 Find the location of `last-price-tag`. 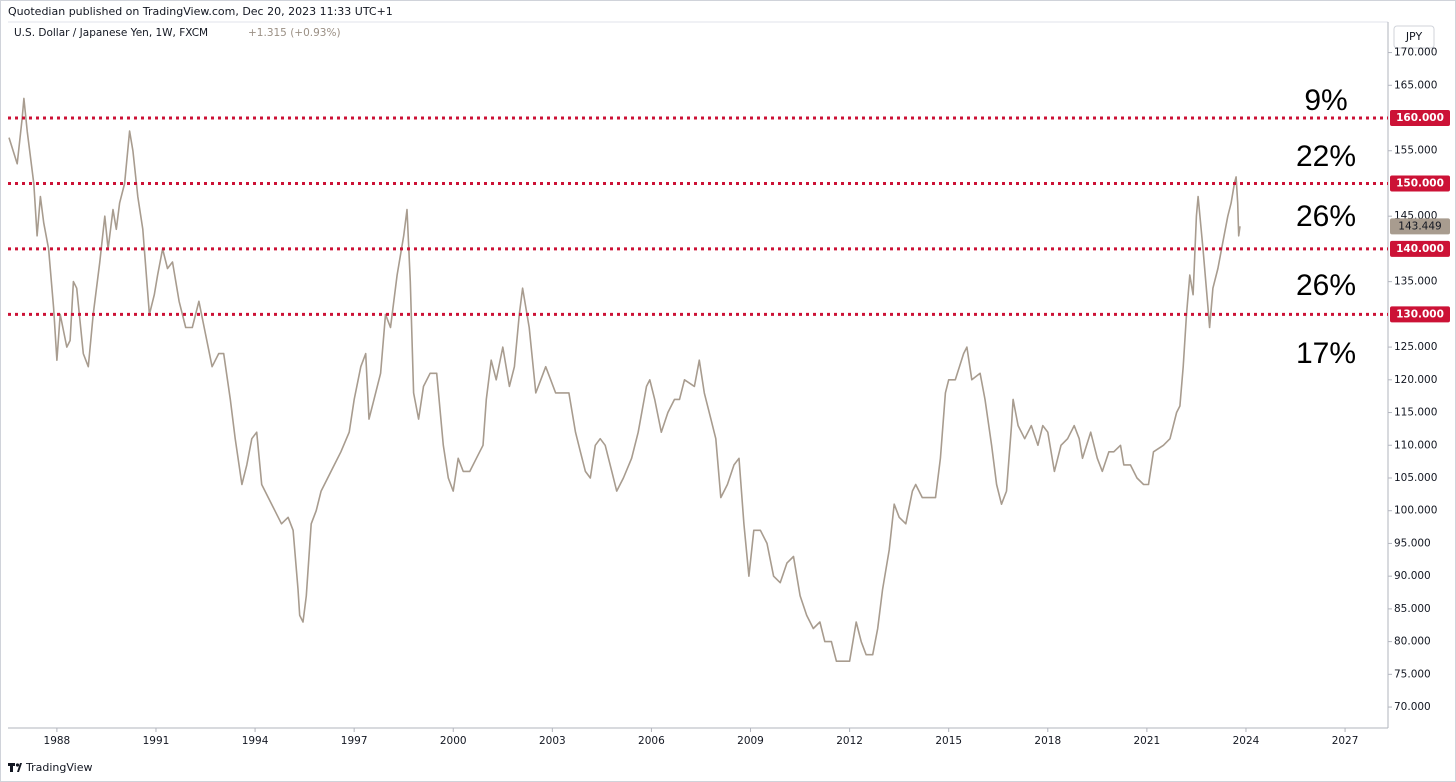

last-price-tag is located at coordinates (1420, 226).